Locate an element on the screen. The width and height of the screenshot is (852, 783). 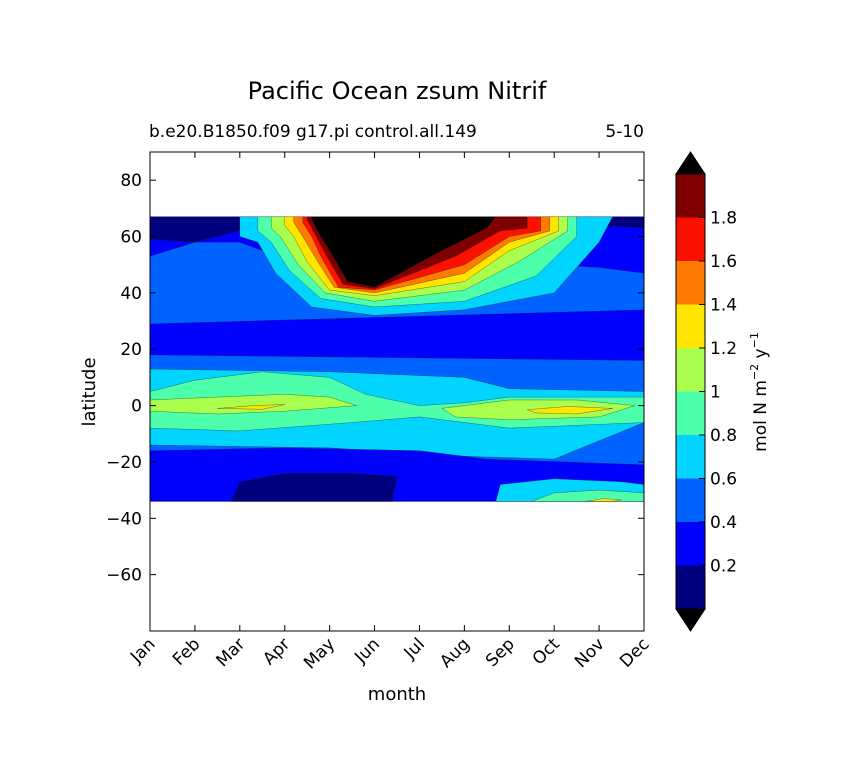
x-tick-label: Nov is located at coordinates (590, 653).